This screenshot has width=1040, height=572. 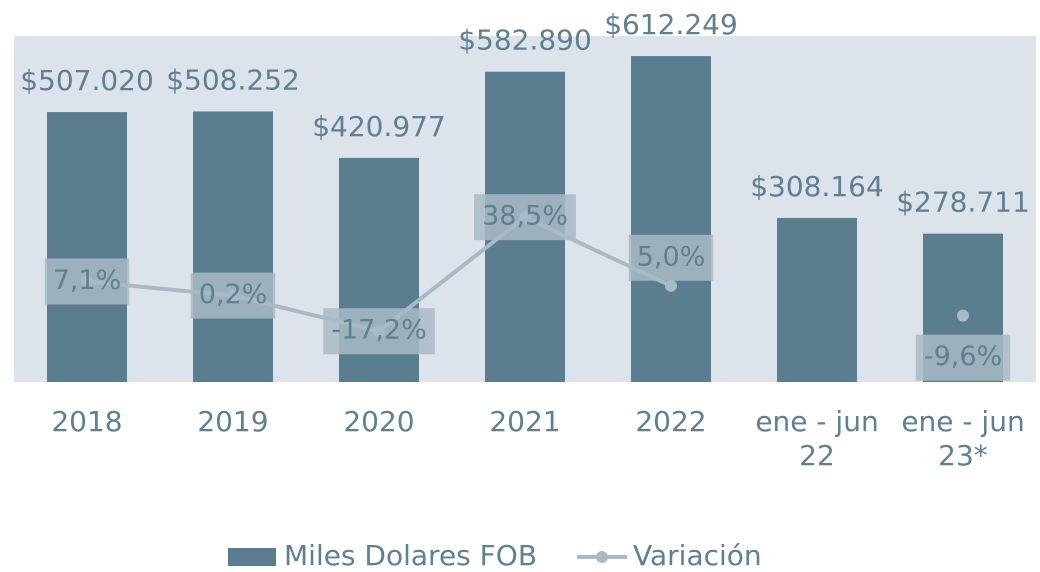 I want to click on line-value-label: -9,6%, so click(x=963, y=356).